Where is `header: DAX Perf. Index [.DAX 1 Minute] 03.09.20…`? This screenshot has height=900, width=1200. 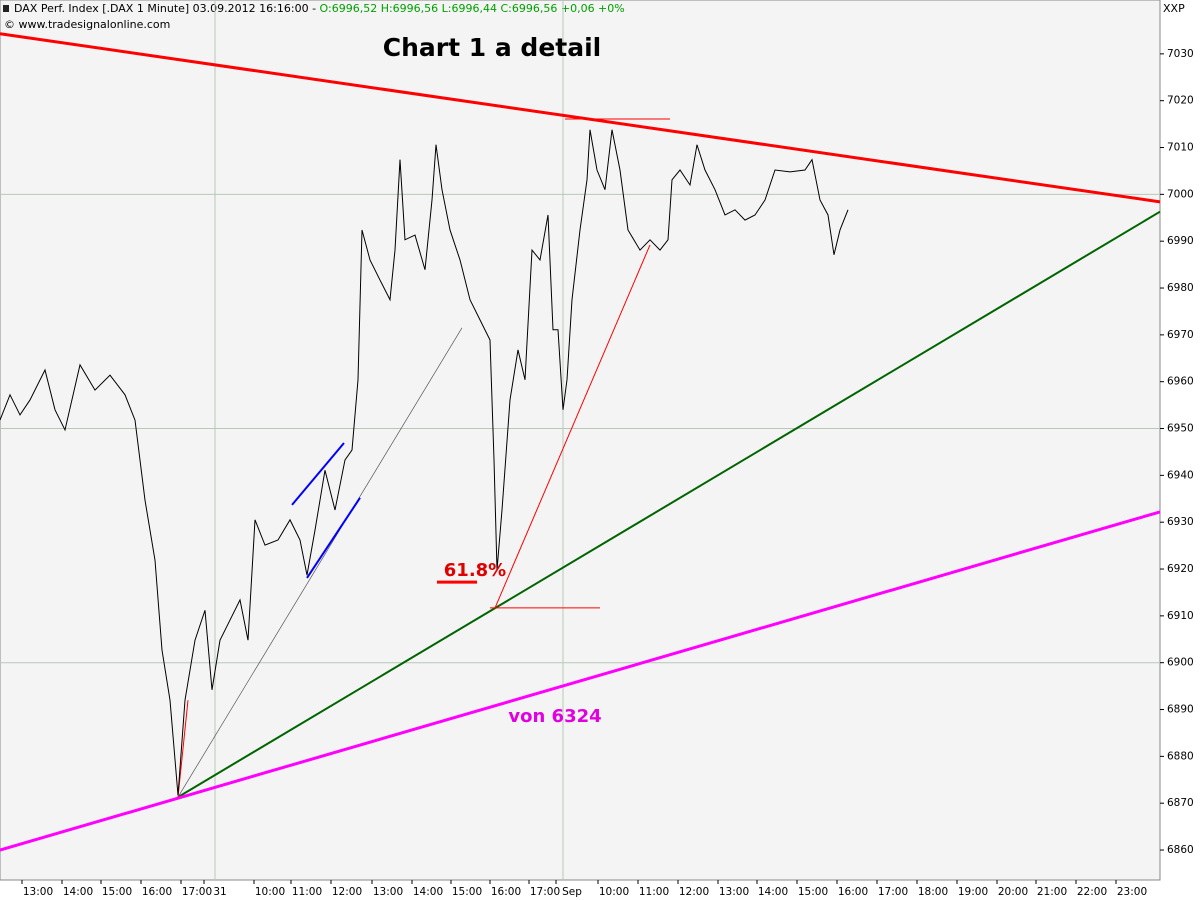
header: DAX Perf. Index [.DAX 1 Minute] 03.09.20… is located at coordinates (319, 8).